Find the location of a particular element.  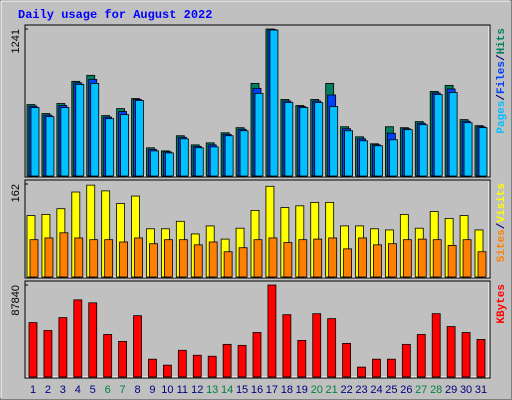

y-tick-label: 87840 is located at coordinates (16, 300).